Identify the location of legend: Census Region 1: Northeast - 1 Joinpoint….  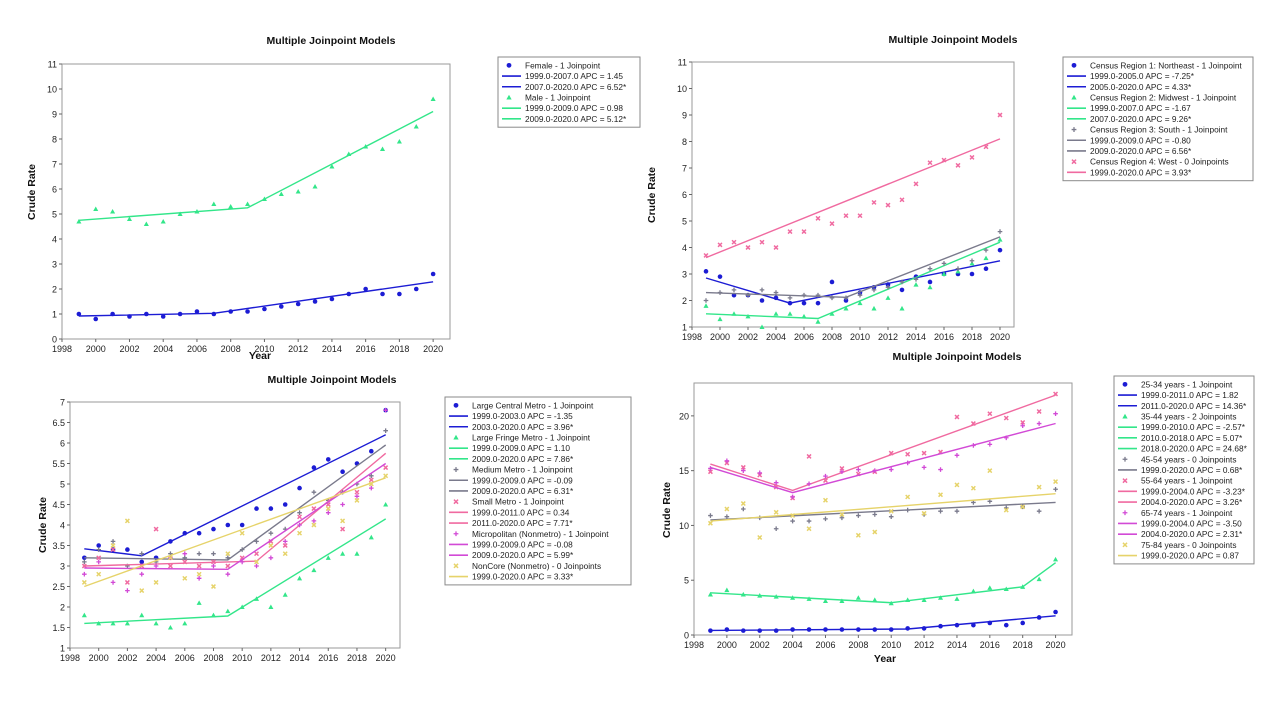
(1158, 119).